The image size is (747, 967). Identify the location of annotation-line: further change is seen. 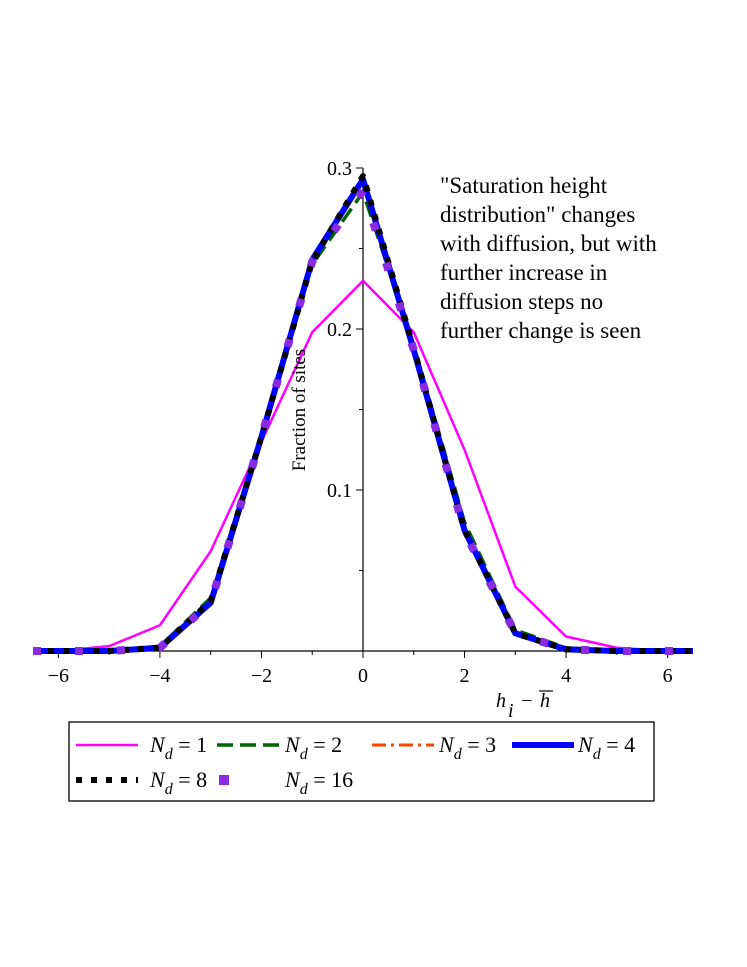
(541, 330).